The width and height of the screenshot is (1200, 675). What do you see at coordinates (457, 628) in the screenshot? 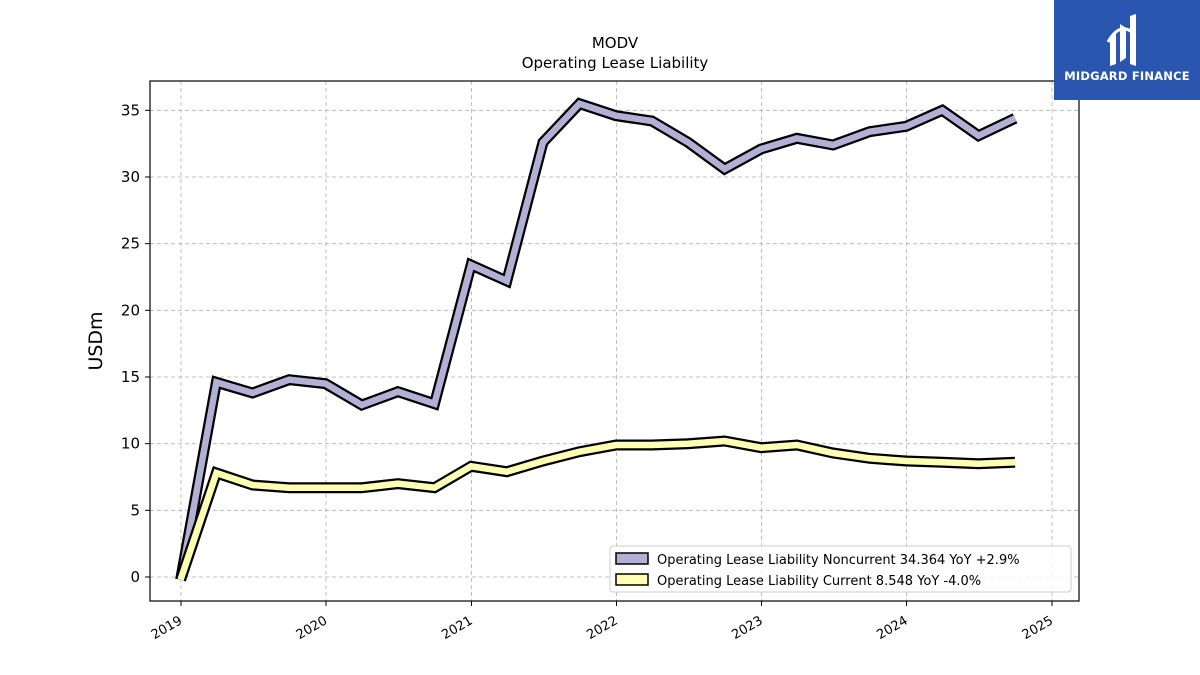
I see `x-tick-label: 2021` at bounding box center [457, 628].